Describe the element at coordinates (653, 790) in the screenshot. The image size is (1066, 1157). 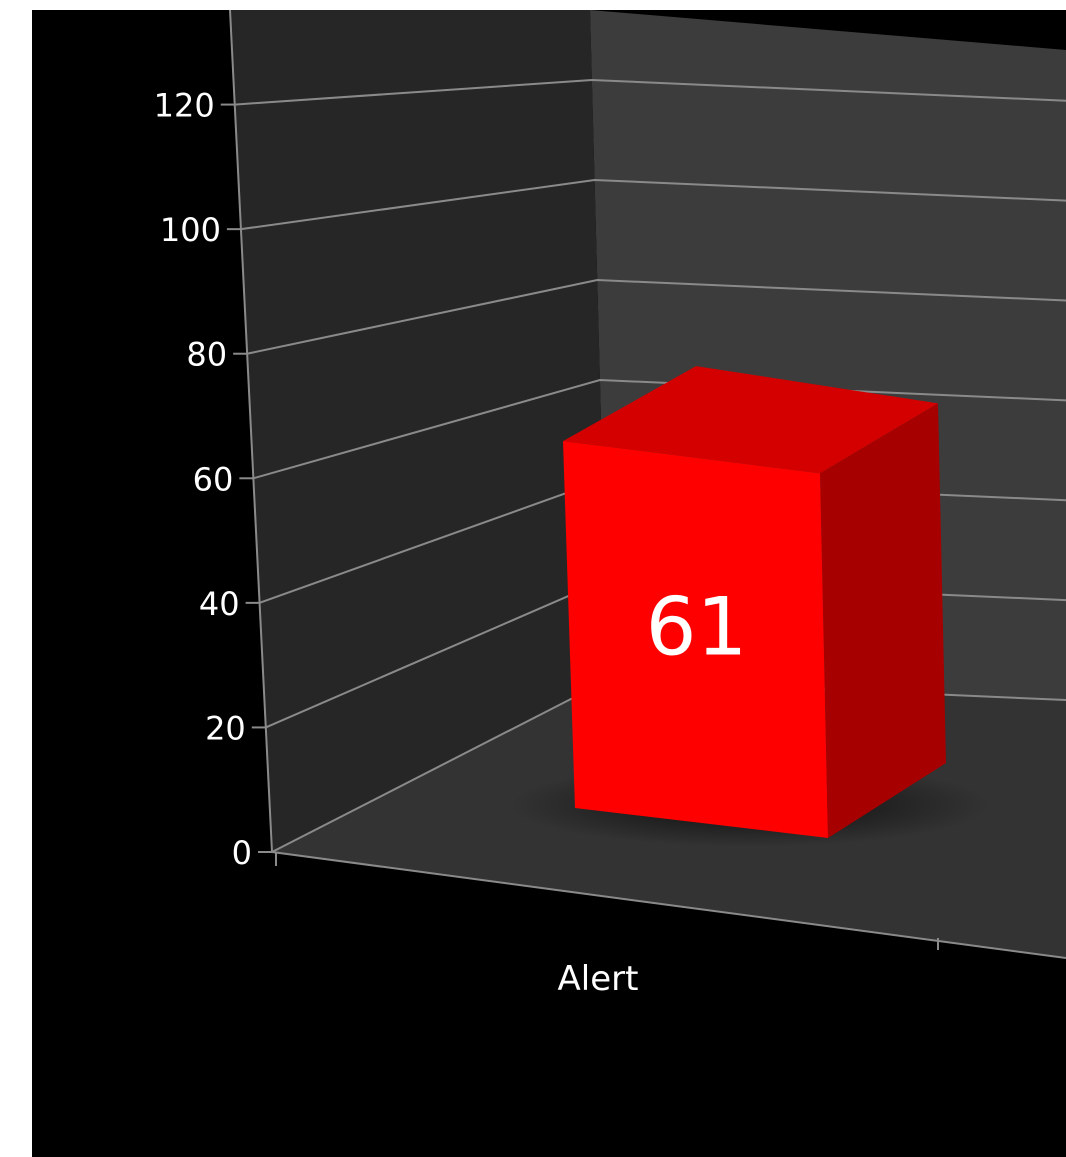
I see `labels: 61 Alert` at that location.